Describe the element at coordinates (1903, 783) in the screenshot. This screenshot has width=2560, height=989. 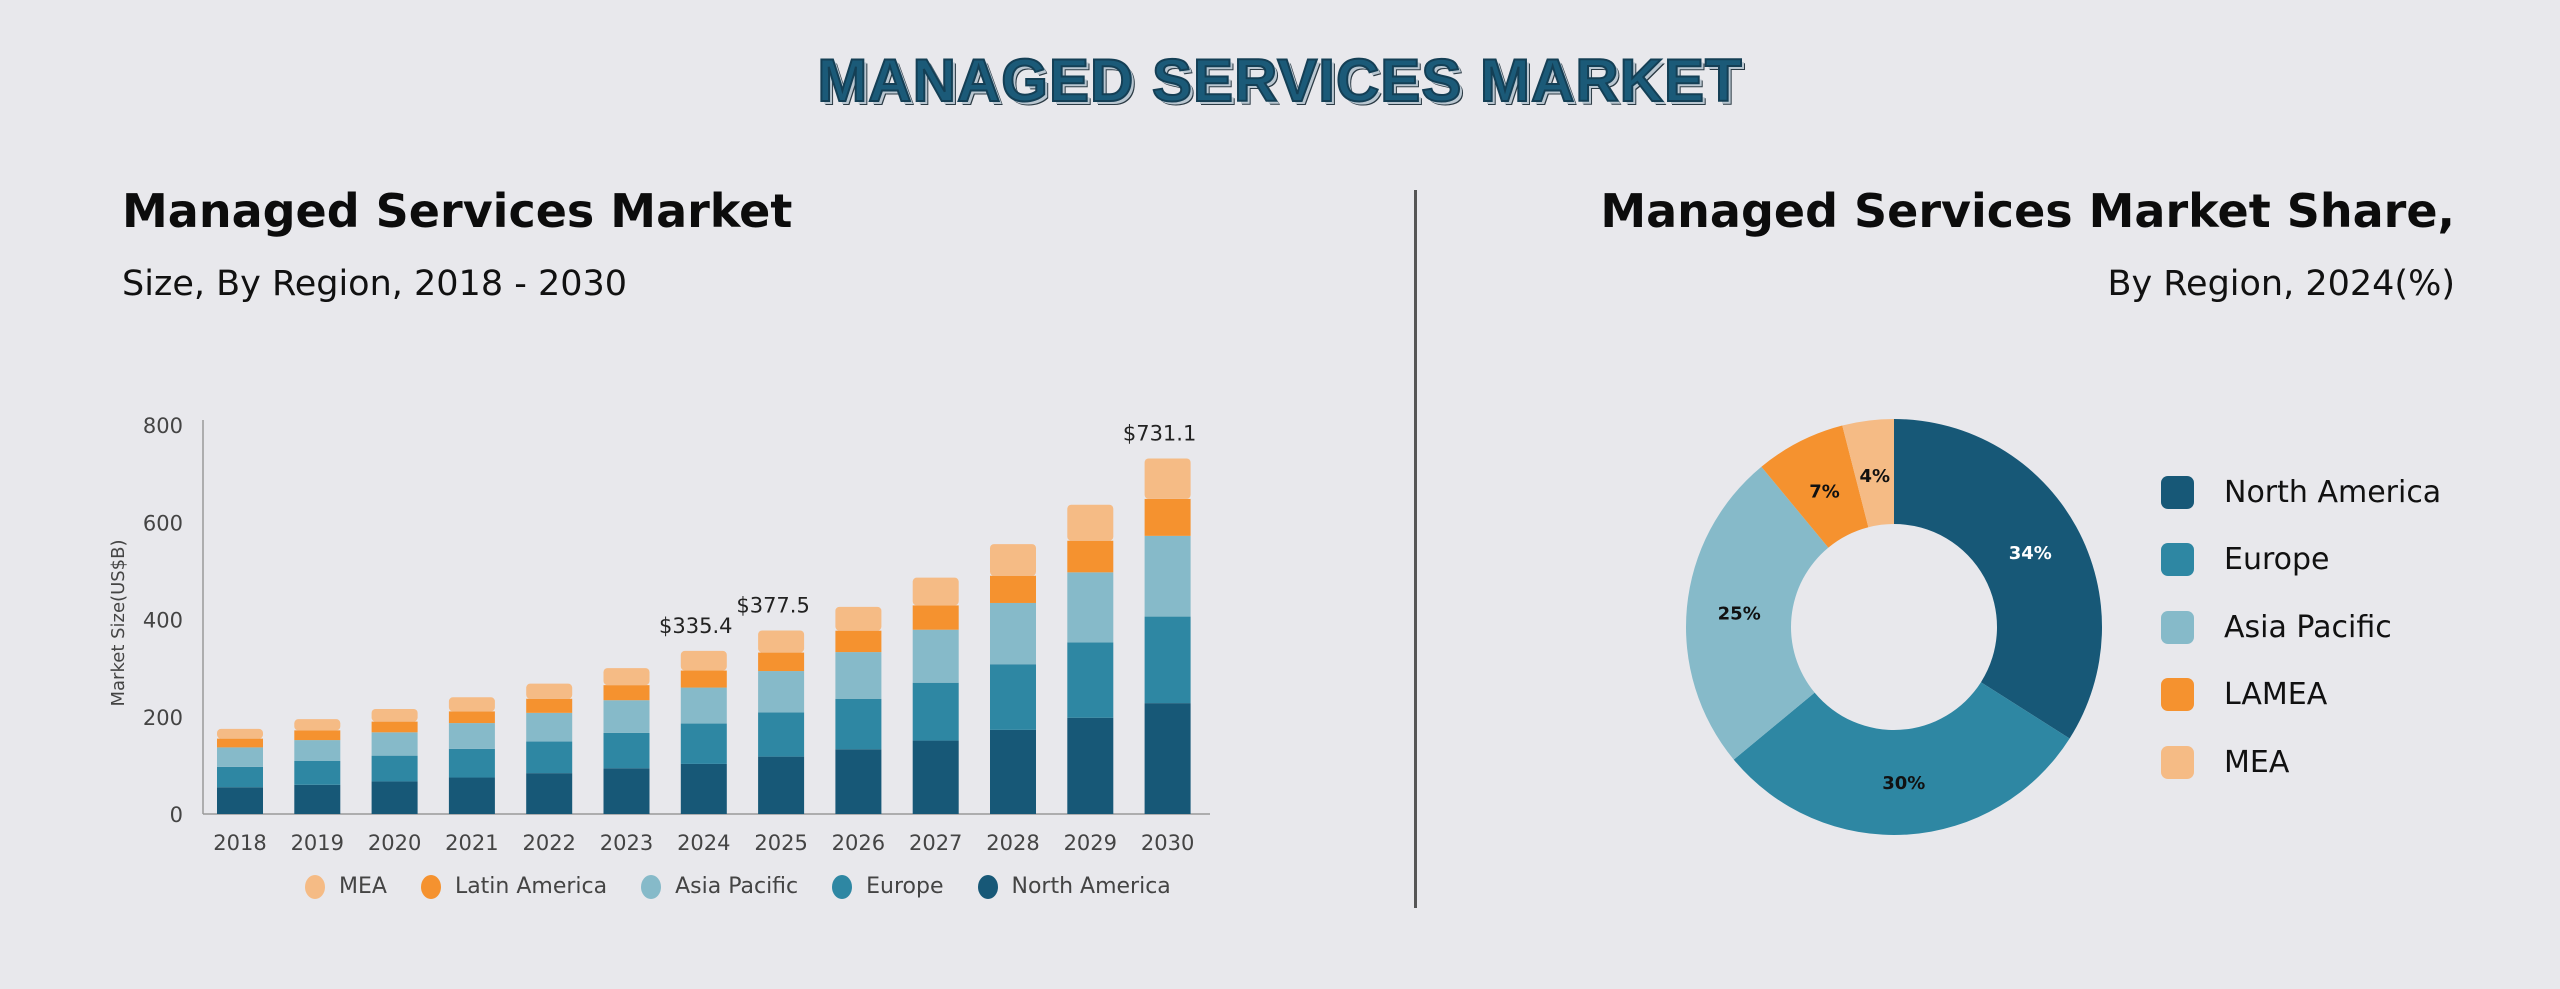
I see `slice-label: 30%` at that location.